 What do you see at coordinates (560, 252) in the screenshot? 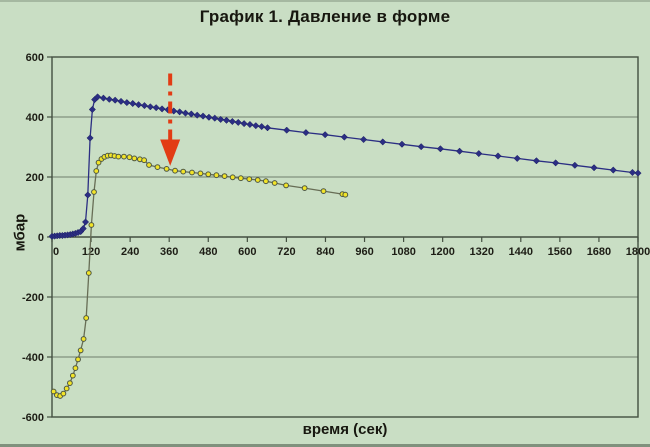
I see `x-tick-label: 1560` at bounding box center [560, 252].